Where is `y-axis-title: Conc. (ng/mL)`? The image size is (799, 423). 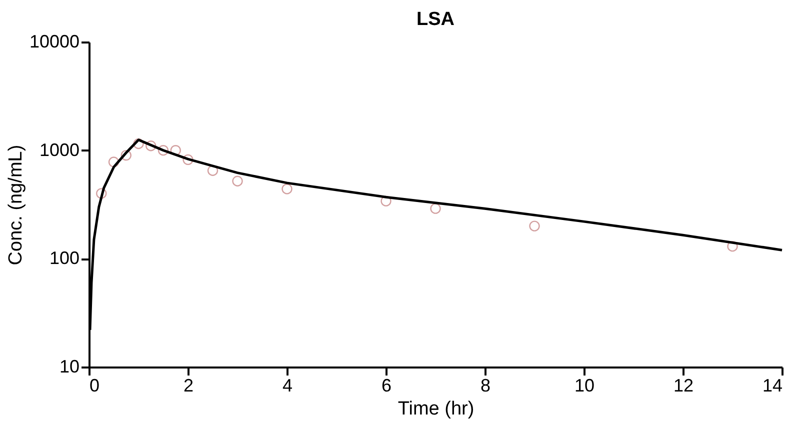
y-axis-title: Conc. (ng/mL) is located at coordinates (15, 205).